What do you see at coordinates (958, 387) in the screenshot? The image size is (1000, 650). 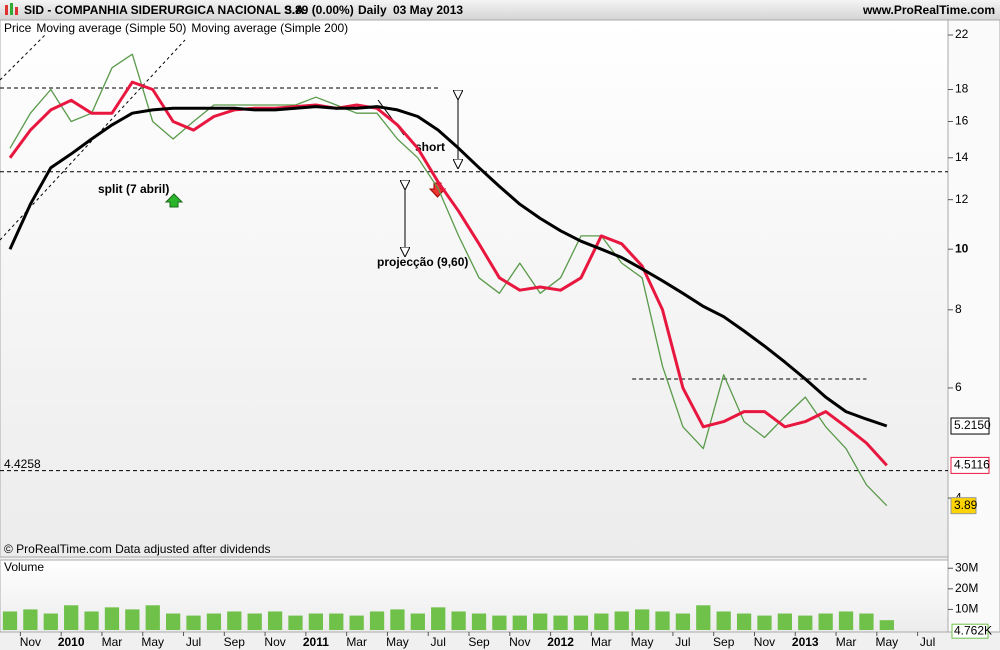 I see `y-tick-label: 6` at bounding box center [958, 387].